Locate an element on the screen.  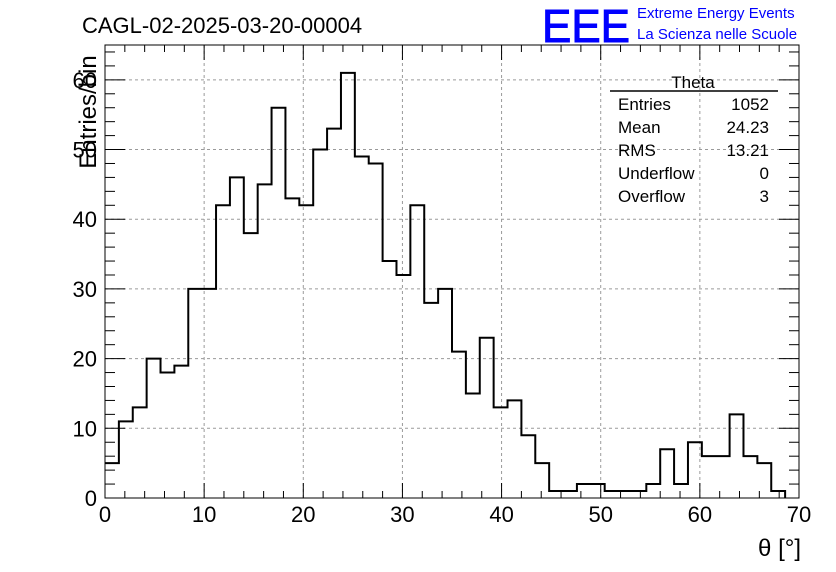
x-tick-label: 30 is located at coordinates (402, 514).